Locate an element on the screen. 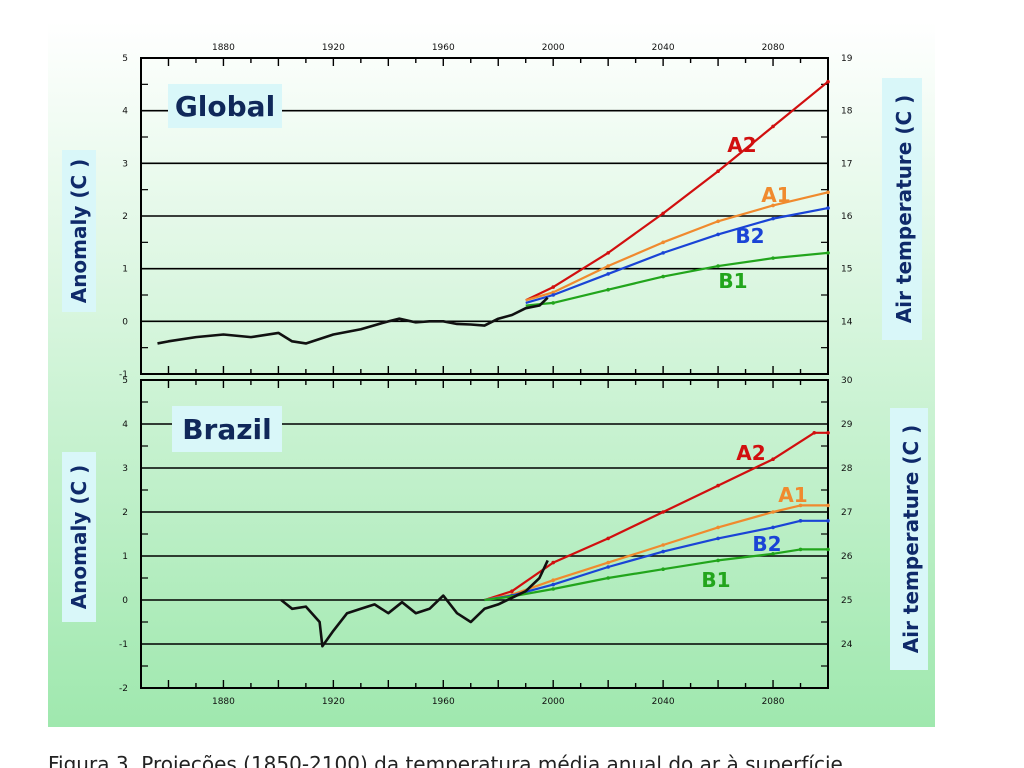  left-ylabel-global: Anomaly (C ) is located at coordinates (79, 231).